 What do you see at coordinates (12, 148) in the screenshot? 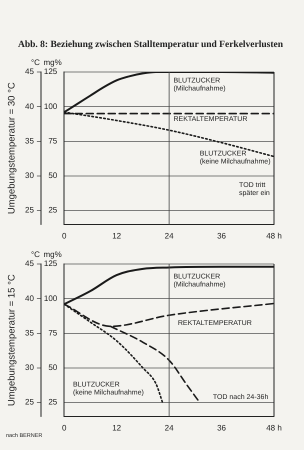
I see `text: Umgebungstemperatur = 30 °C` at bounding box center [12, 148].